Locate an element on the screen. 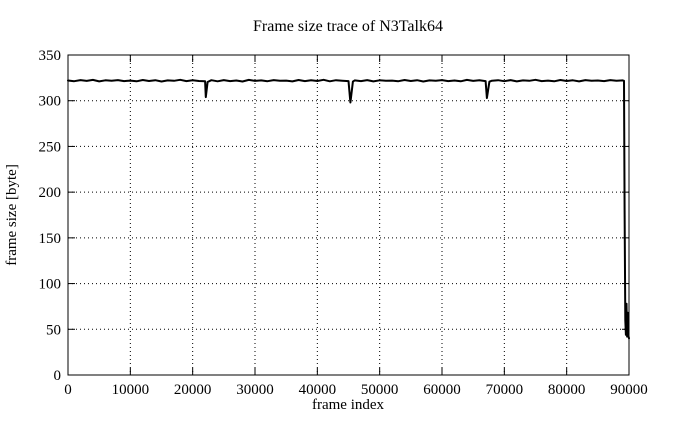  x-tick-label: 0 is located at coordinates (68, 390).